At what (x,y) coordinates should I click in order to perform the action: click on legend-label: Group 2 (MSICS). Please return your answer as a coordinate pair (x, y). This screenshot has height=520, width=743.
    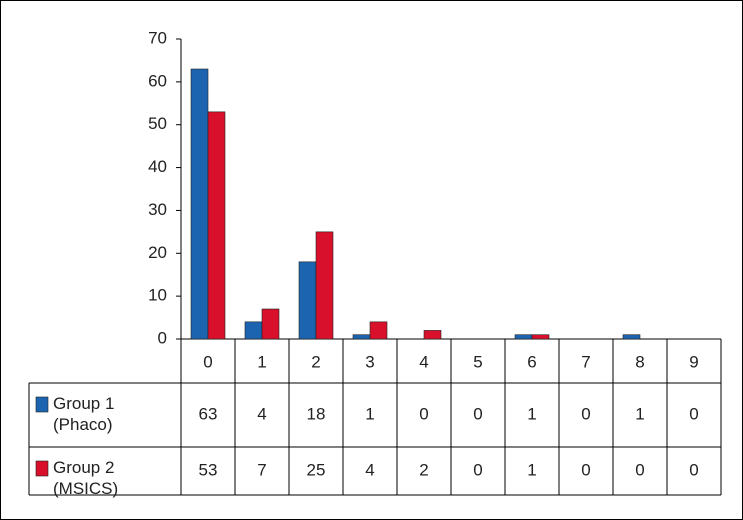
    Looking at the image, I should click on (86, 478).